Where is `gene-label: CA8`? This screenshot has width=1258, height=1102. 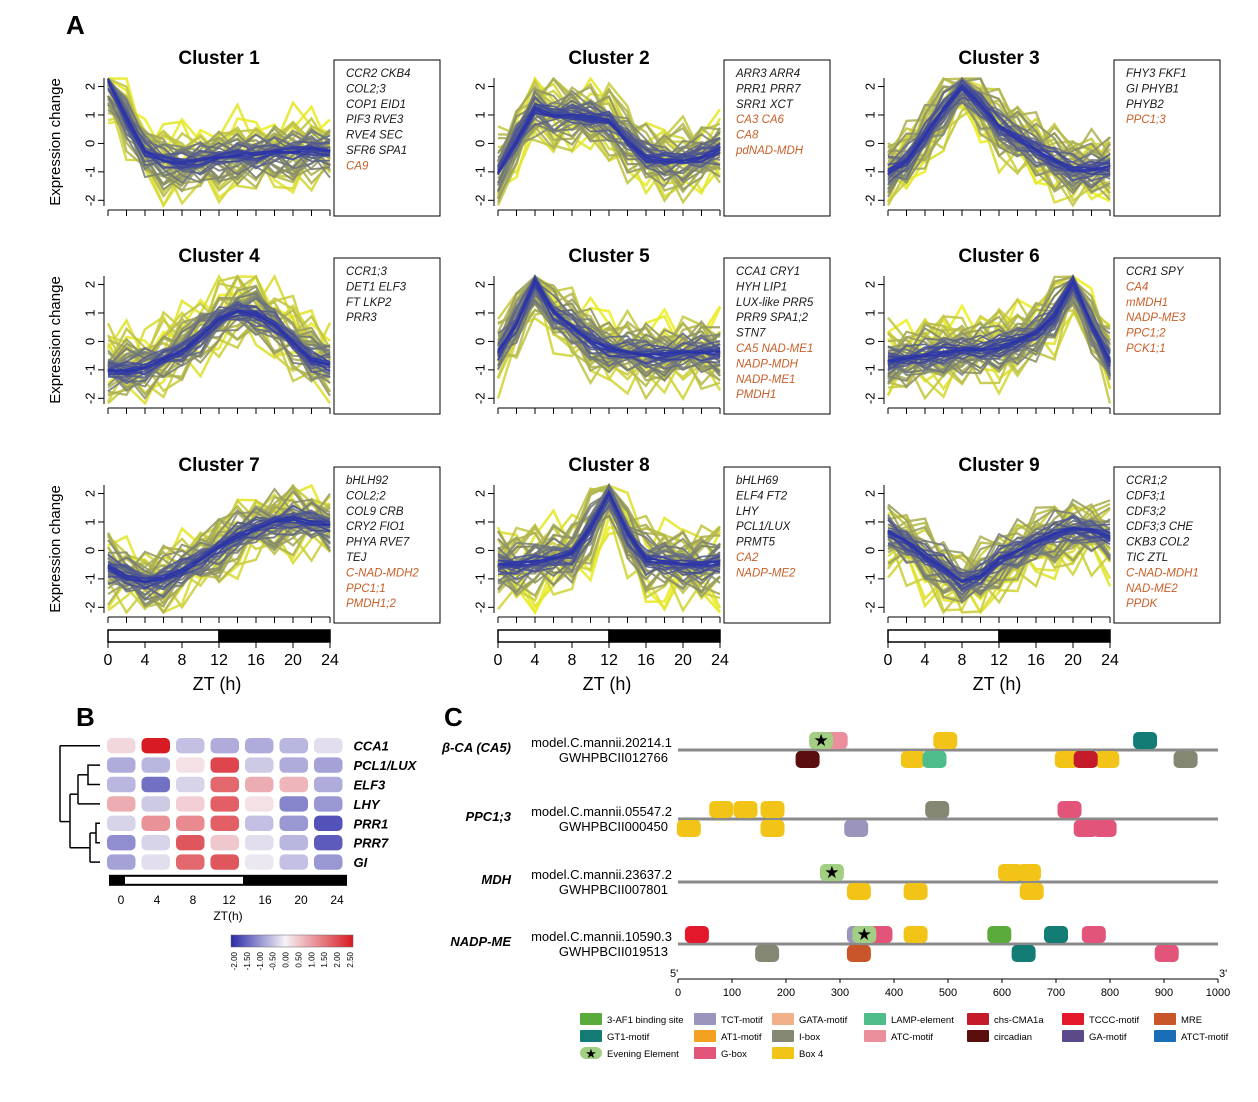 gene-label: CA8 is located at coordinates (747, 136).